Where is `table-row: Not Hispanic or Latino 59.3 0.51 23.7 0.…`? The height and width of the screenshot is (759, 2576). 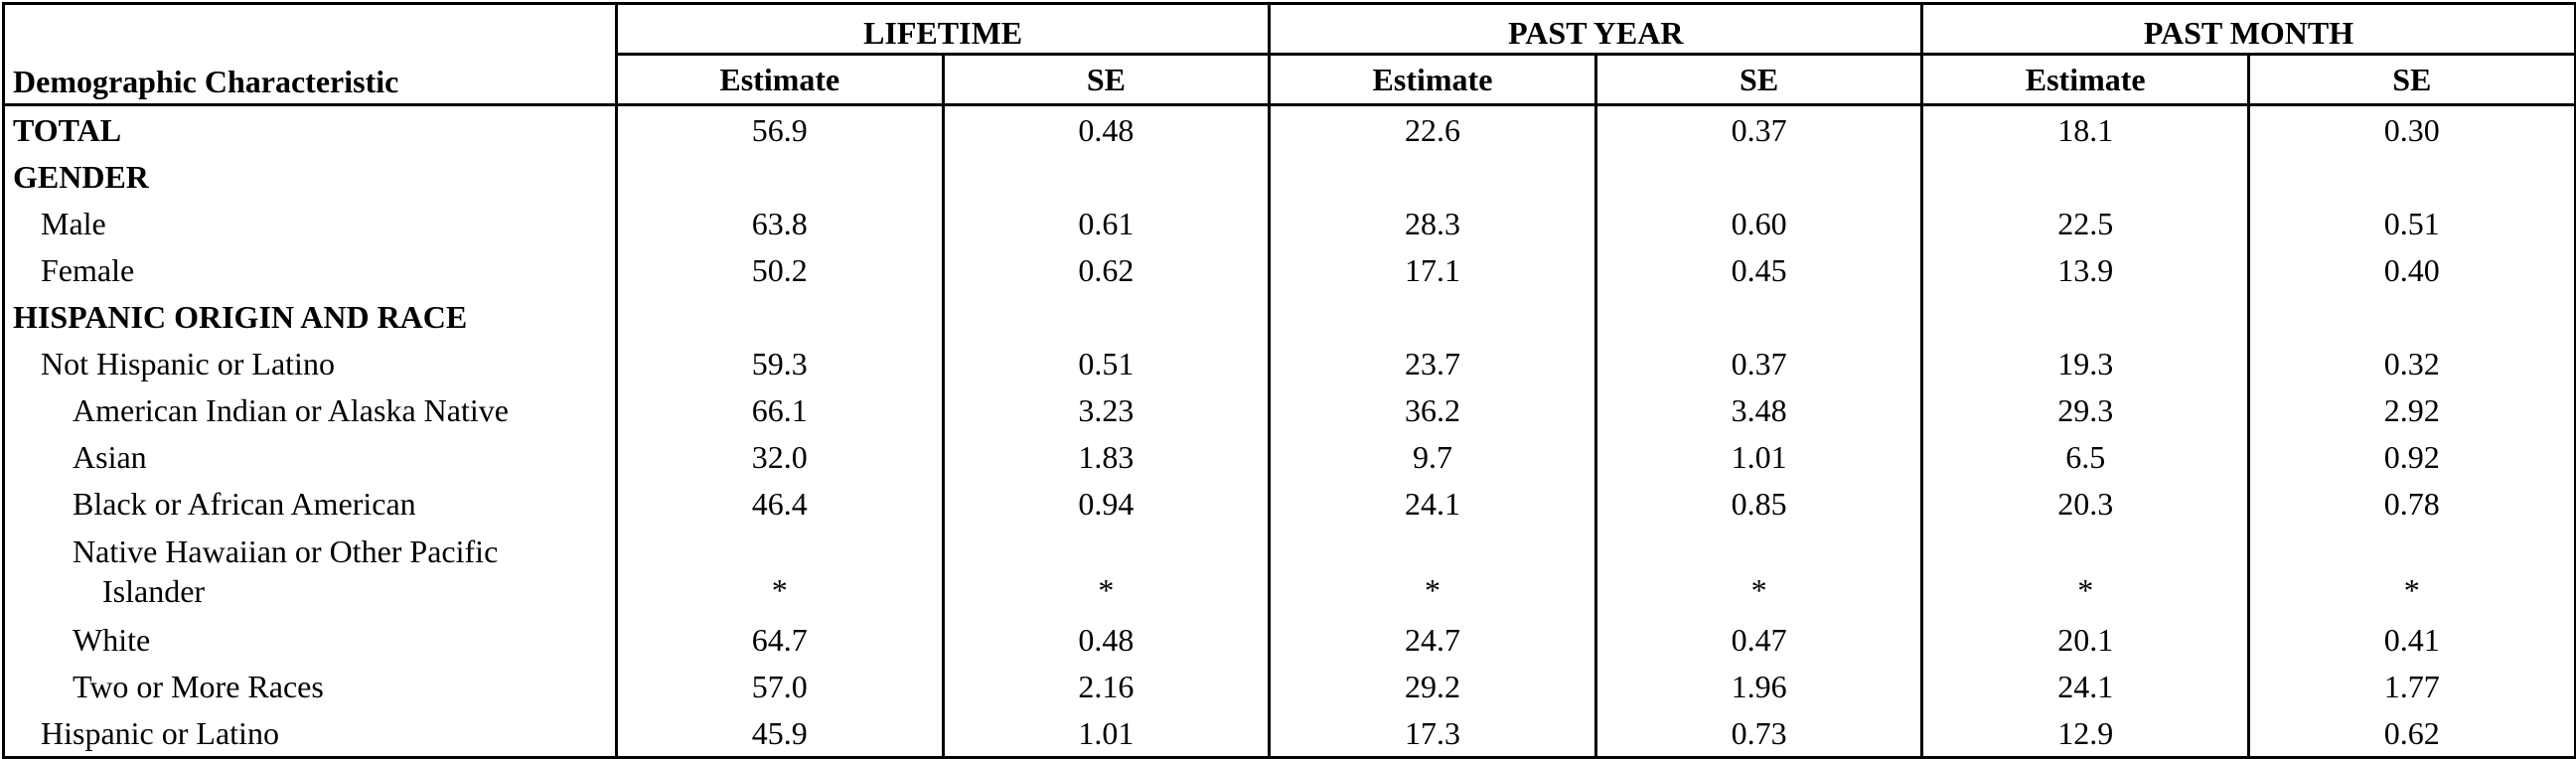
table-row: Not Hispanic or Latino 59.3 0.51 23.7 0.… is located at coordinates (1289, 363).